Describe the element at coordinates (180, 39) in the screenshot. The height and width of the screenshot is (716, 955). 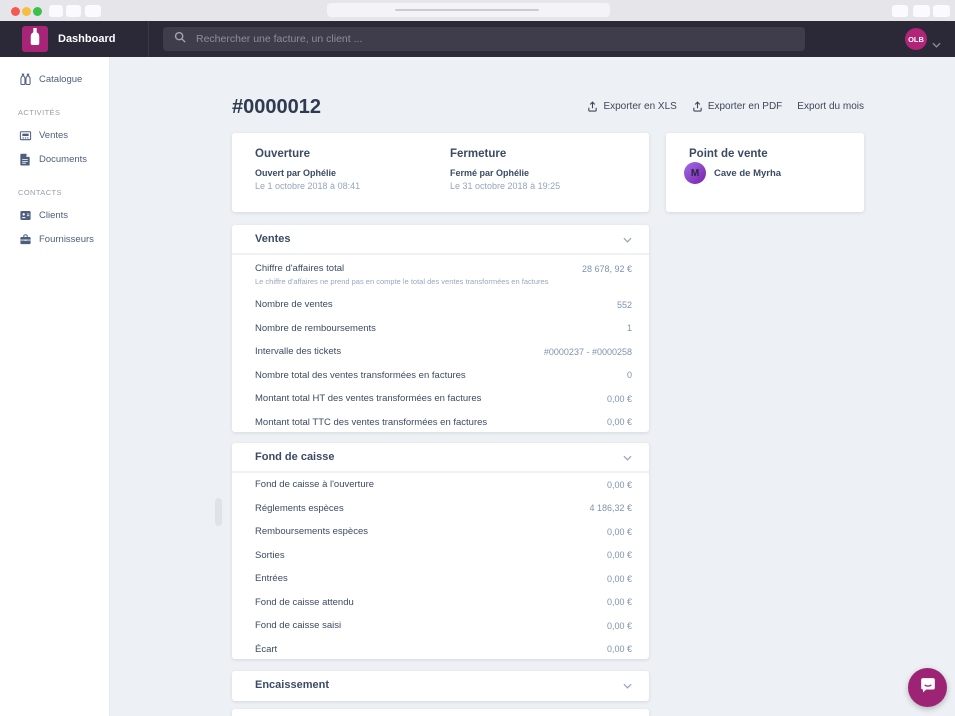
I see `search-icon` at that location.